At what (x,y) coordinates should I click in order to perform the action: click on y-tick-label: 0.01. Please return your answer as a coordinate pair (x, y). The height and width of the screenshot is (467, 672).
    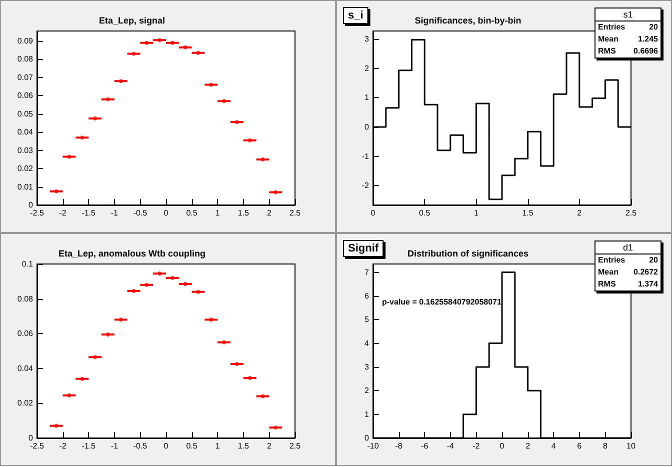
    Looking at the image, I should click on (25, 187).